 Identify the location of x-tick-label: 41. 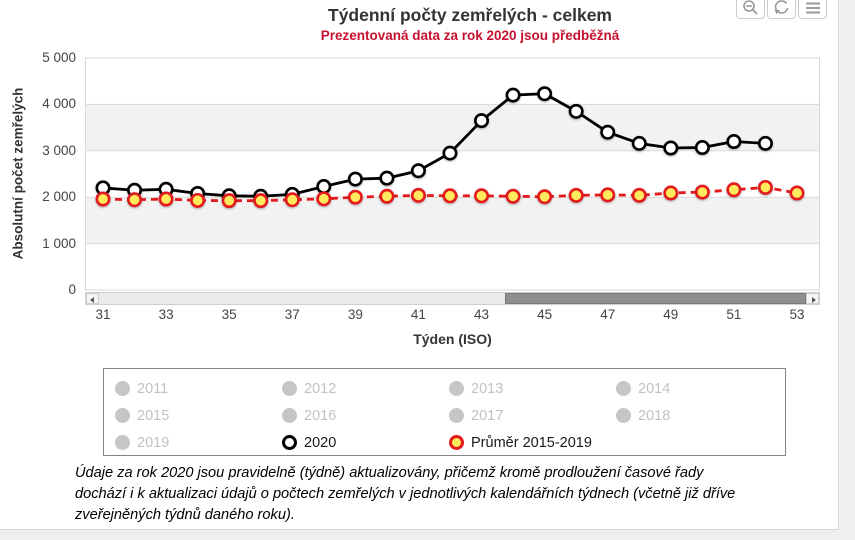
(418, 314).